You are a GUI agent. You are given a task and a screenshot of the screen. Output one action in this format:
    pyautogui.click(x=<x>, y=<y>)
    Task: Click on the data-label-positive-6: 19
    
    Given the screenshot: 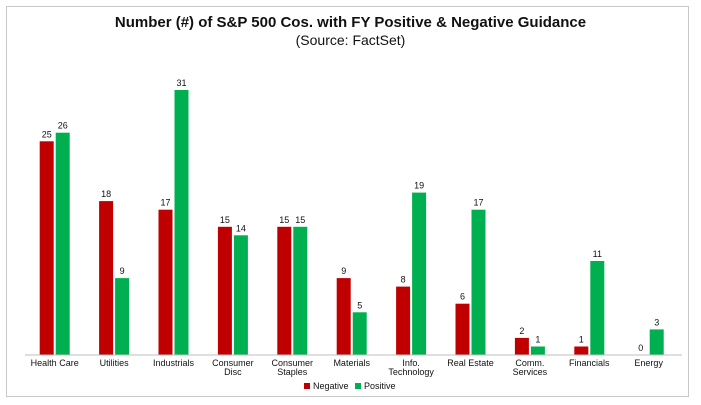 What is the action you would take?
    pyautogui.click(x=419, y=186)
    